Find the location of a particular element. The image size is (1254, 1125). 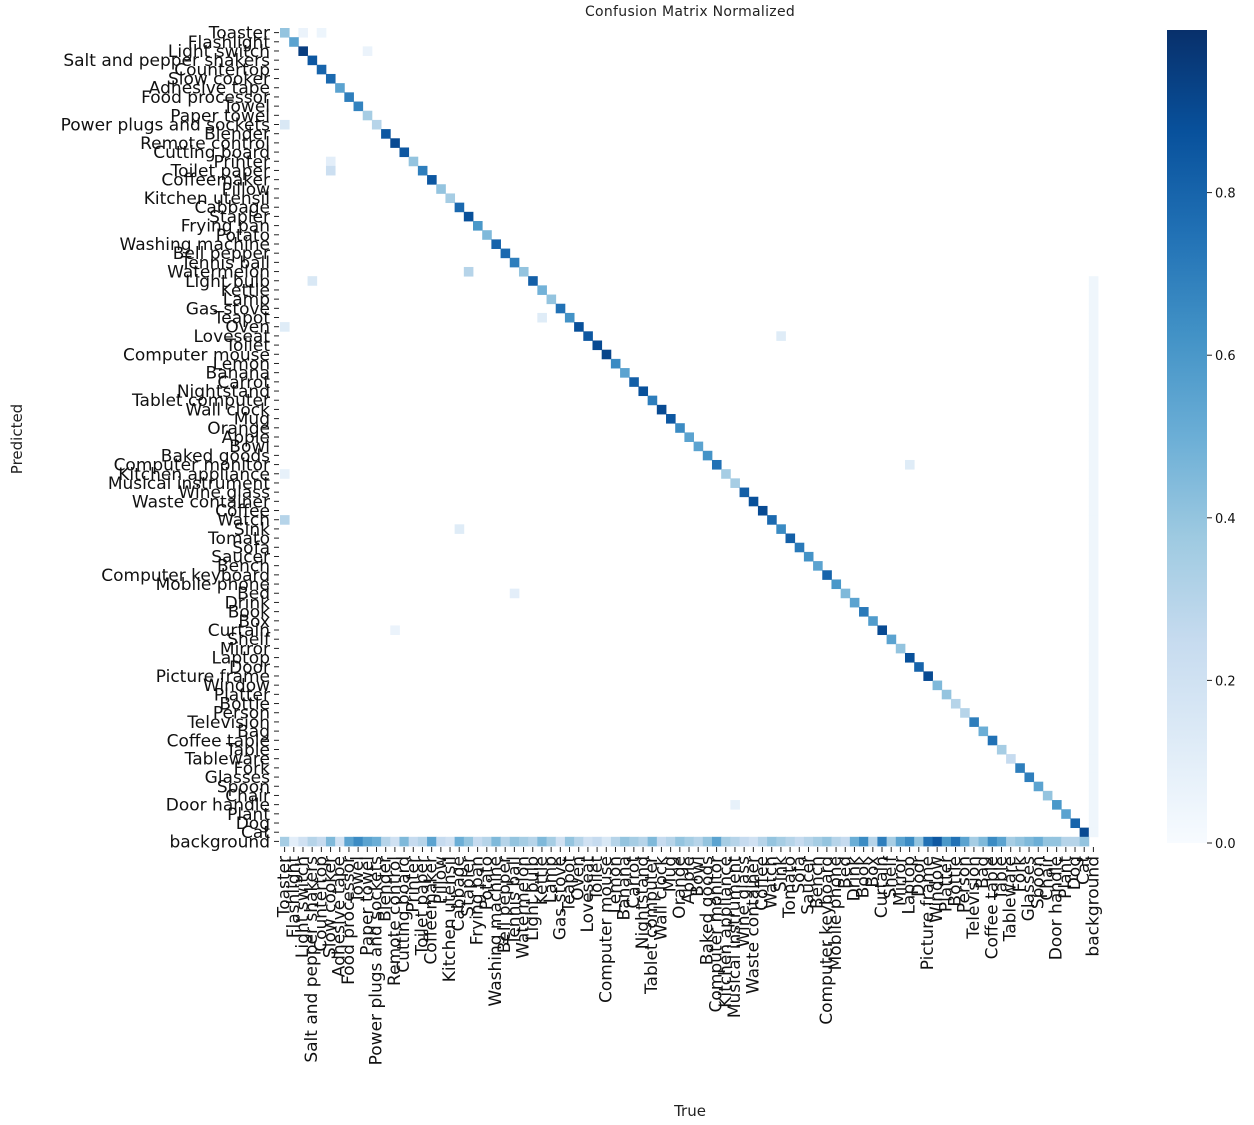

x-tick-label: Sink is located at coordinates (781, 874).